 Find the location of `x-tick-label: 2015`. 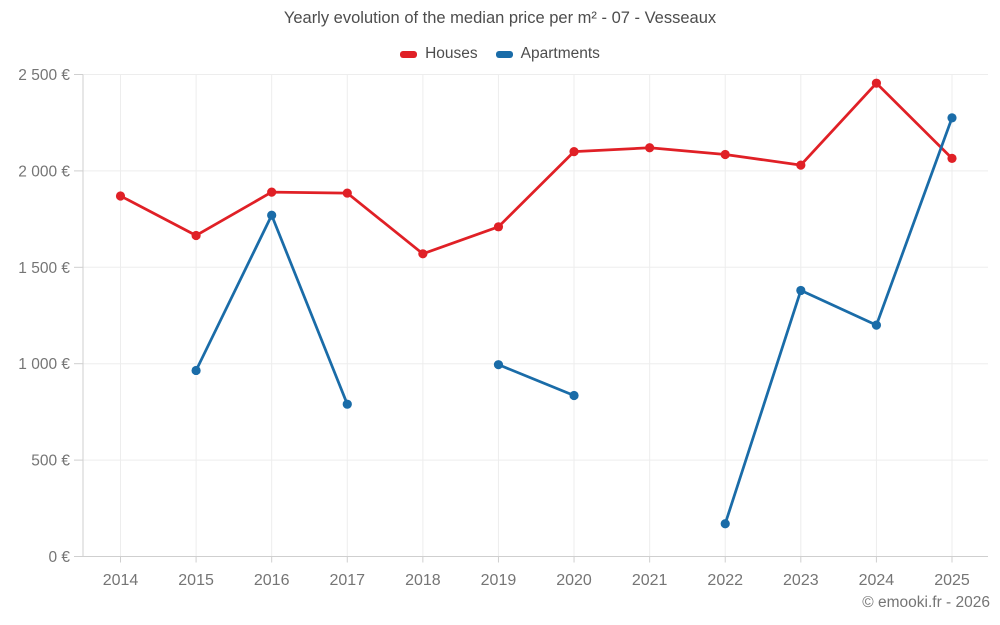

x-tick-label: 2015 is located at coordinates (196, 580).